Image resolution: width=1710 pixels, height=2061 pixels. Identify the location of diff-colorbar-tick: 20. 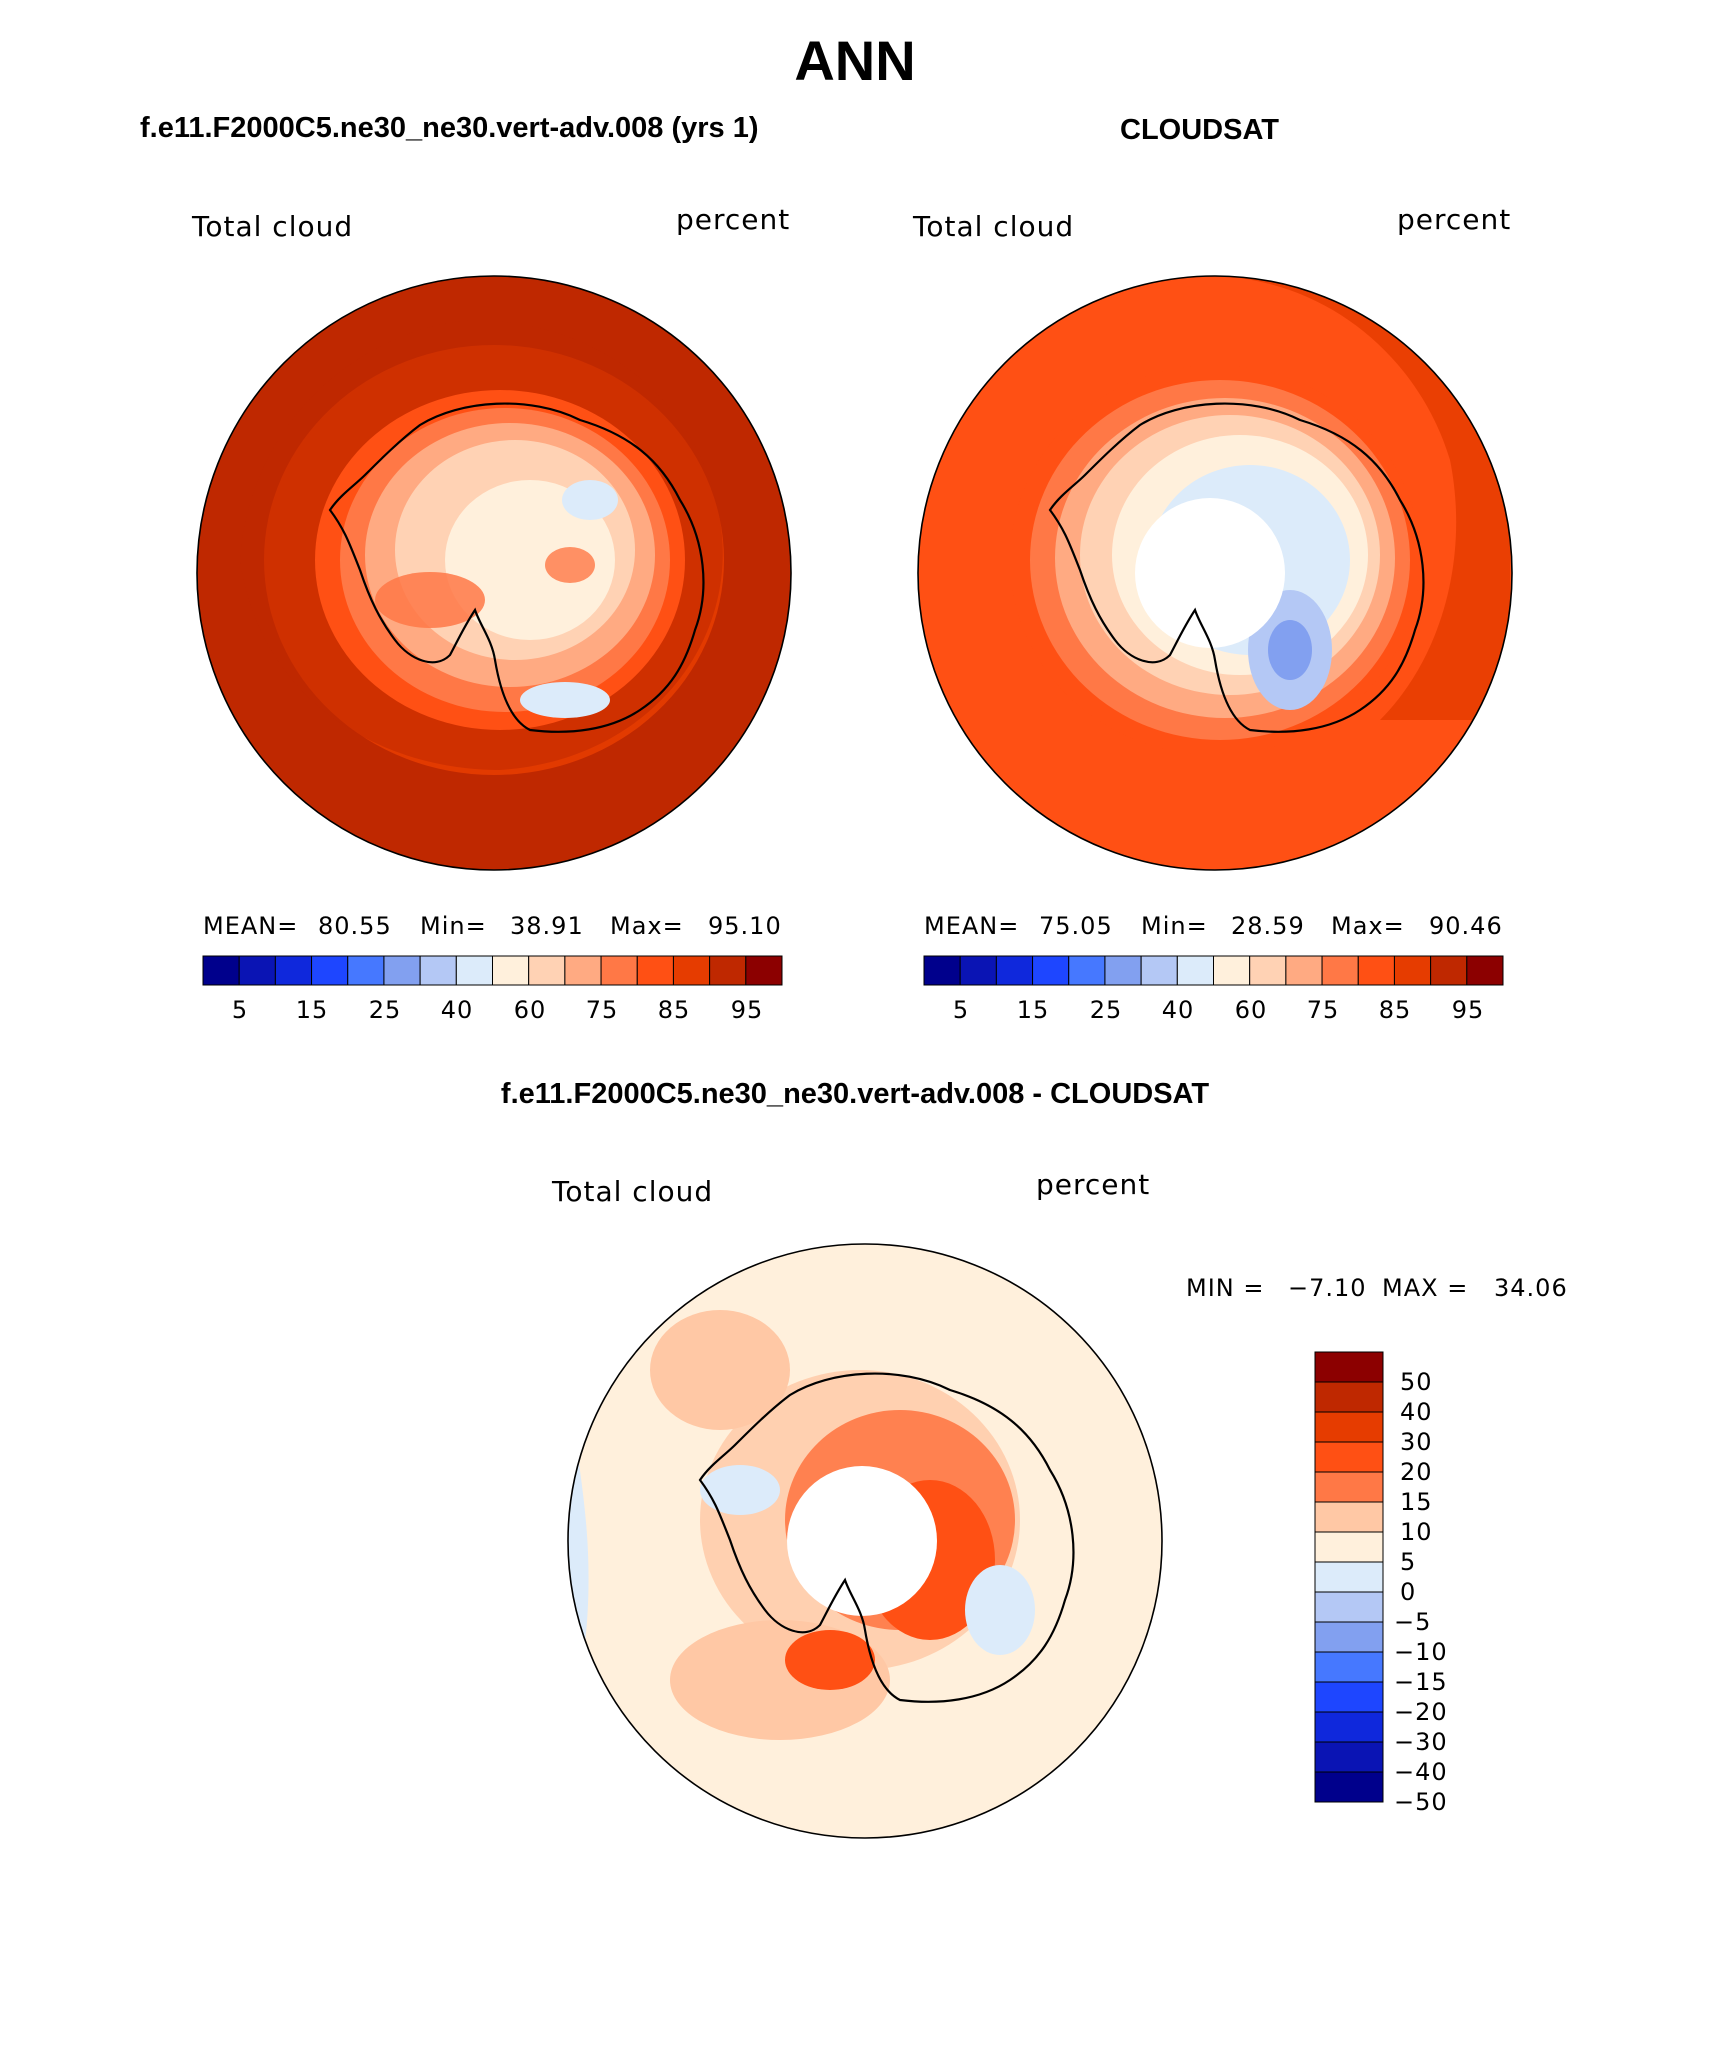
(1416, 1472).